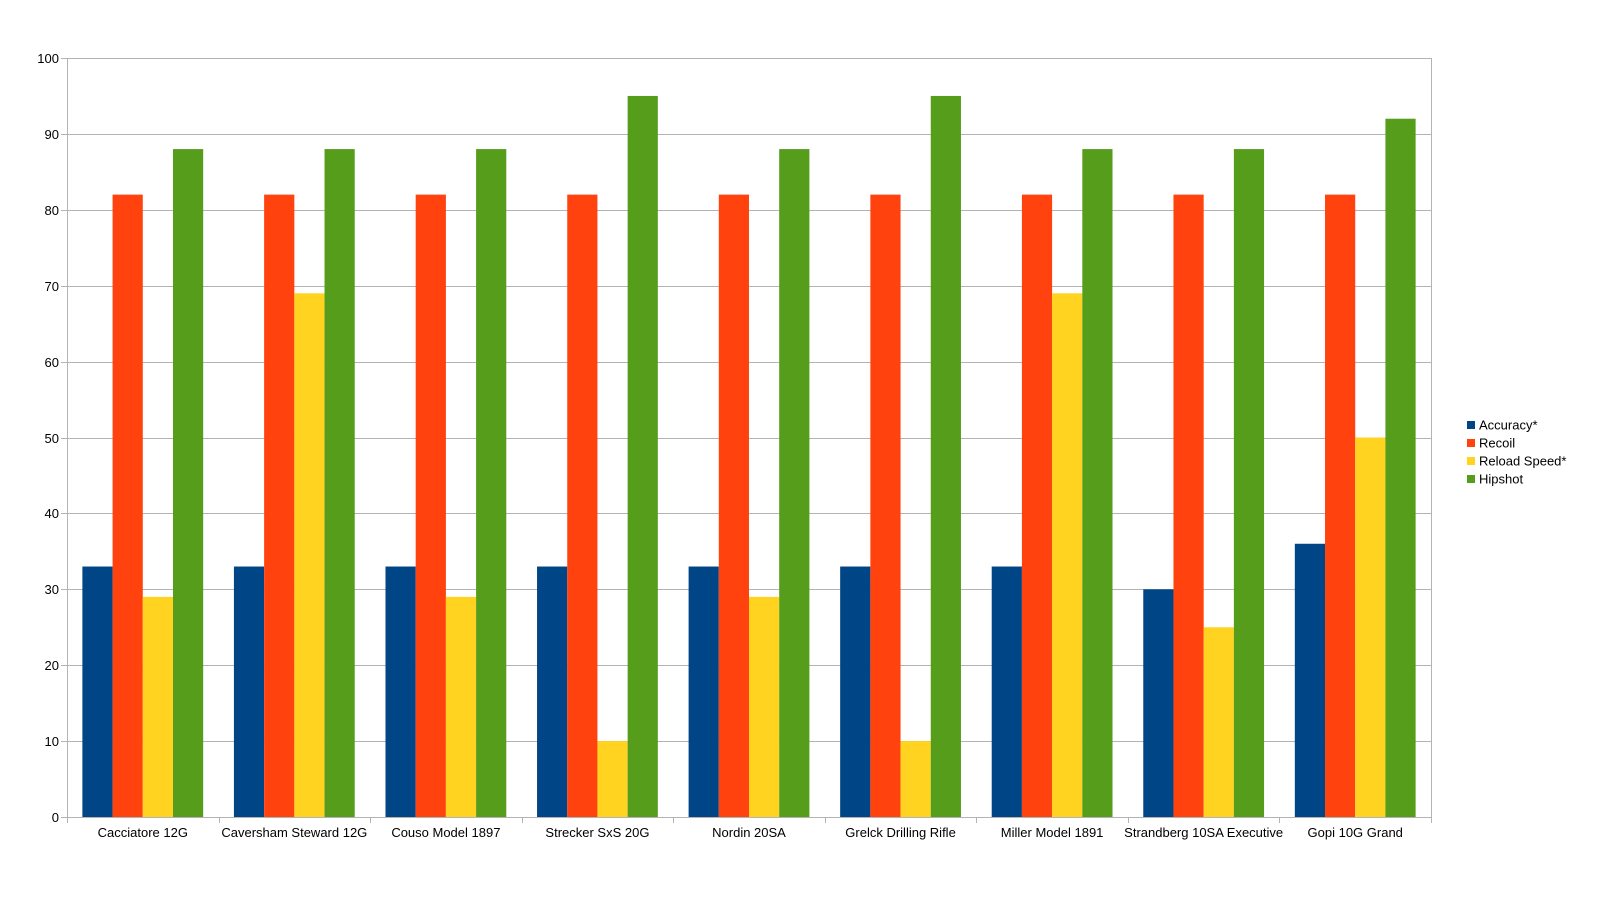 The width and height of the screenshot is (1619, 912). I want to click on x-category-label: Gopi 10G Grand, so click(1355, 832).